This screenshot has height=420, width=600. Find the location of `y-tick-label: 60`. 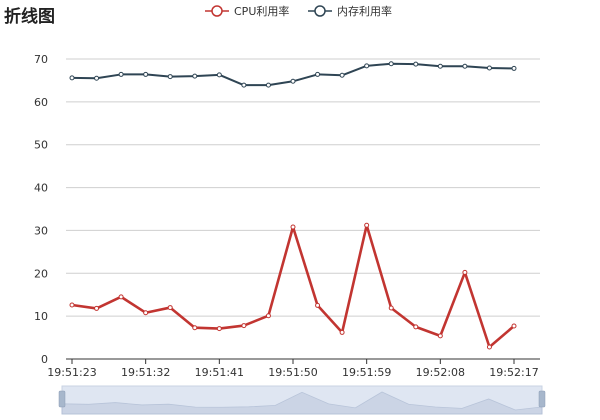

y-tick-label: 60 is located at coordinates (41, 102).